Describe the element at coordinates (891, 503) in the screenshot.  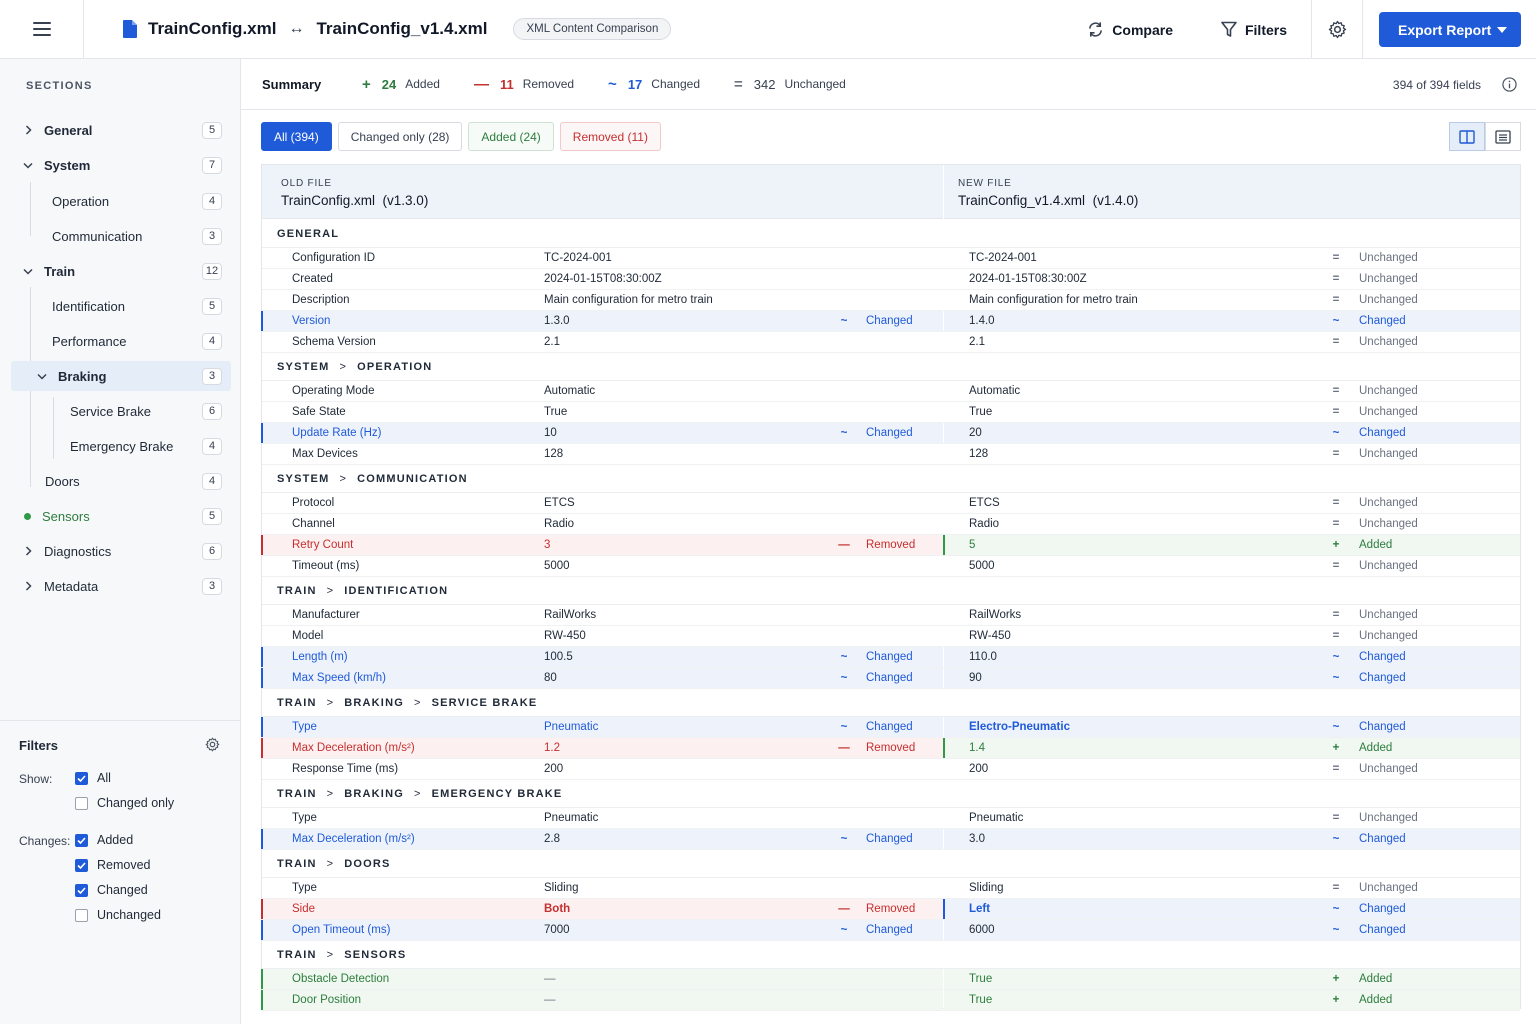
I see `diff-row: Protocol ETCS ETCS = Unchanged` at that location.